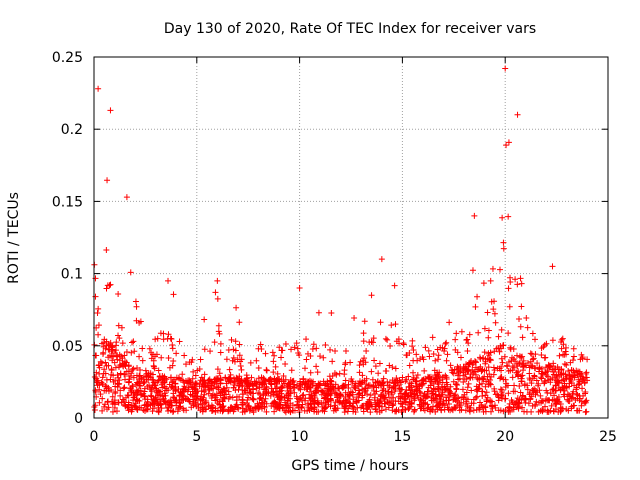 This screenshot has height=480, width=640. What do you see at coordinates (353, 437) in the screenshot?
I see `x-tick-labels: 0 5 10 15 20 25` at bounding box center [353, 437].